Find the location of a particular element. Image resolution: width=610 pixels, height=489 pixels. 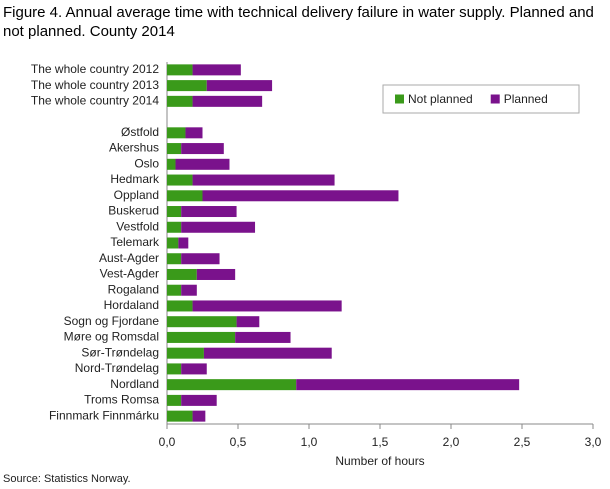

x-tick-label: 1,0 is located at coordinates (309, 442).